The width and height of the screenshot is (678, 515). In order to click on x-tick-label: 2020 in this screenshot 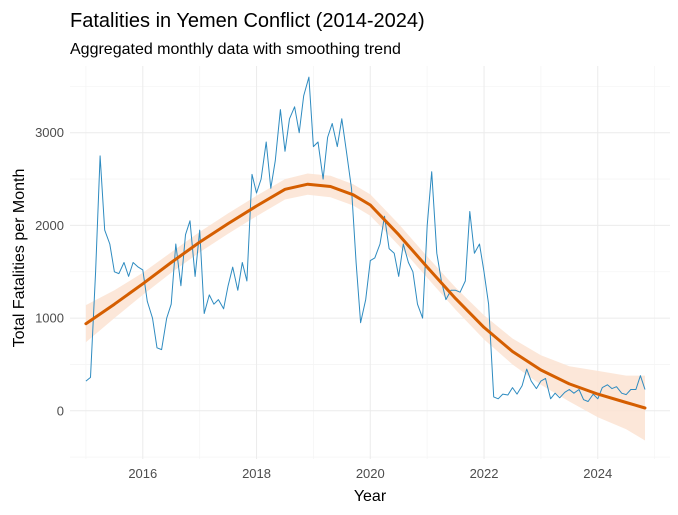, I will do `click(370, 473)`.